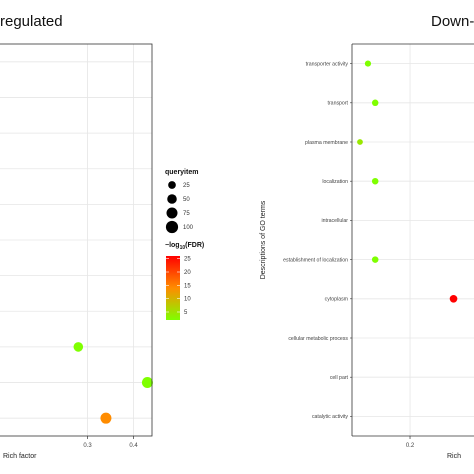 Image resolution: width=474 pixels, height=474 pixels. What do you see at coordinates (186, 200) in the screenshot?
I see `size-legend-label: 50` at bounding box center [186, 200].